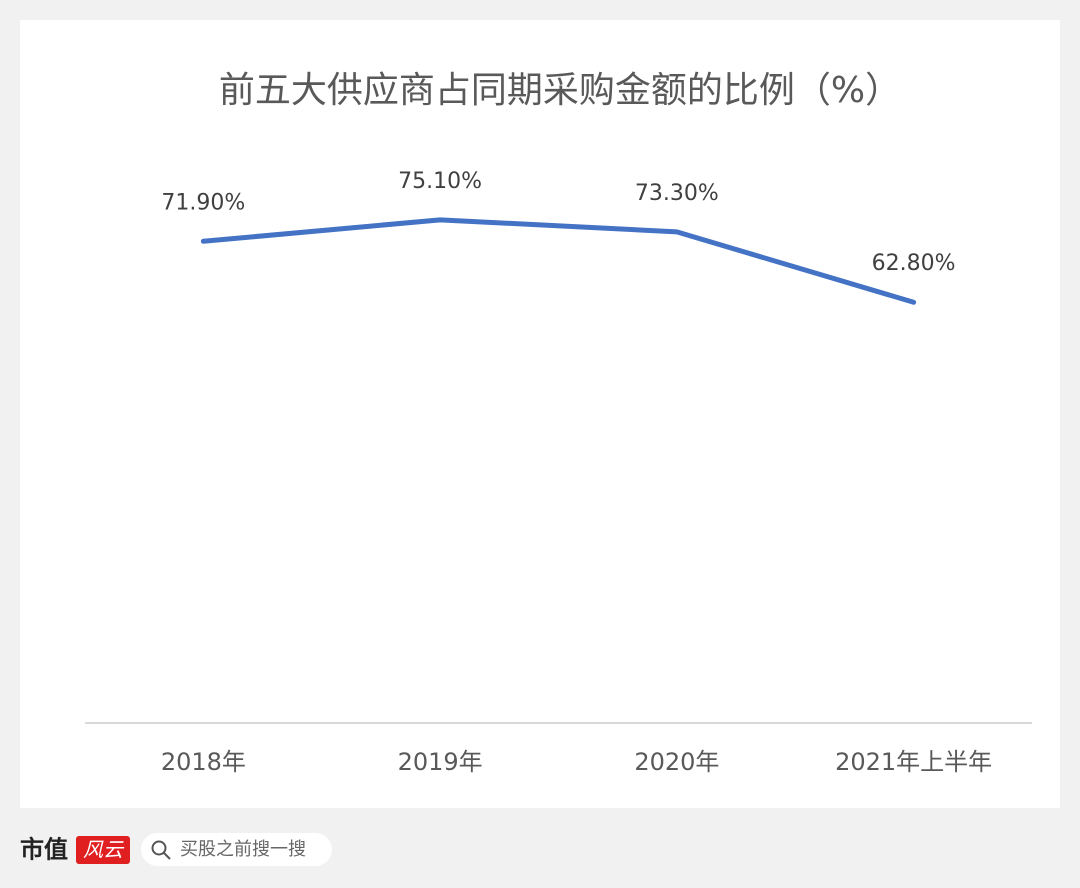  What do you see at coordinates (914, 263) in the screenshot?
I see `data-label: 62.80%` at bounding box center [914, 263].